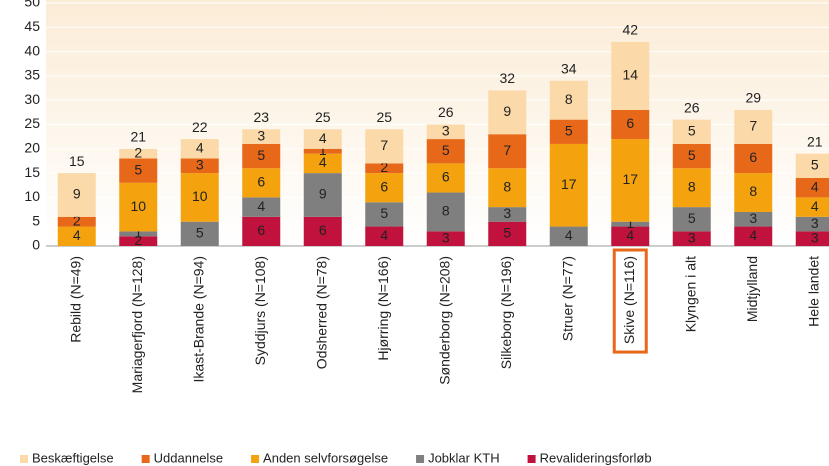 The width and height of the screenshot is (829, 466). I want to click on x-label-group: Rebild (N=49), so click(75, 299).